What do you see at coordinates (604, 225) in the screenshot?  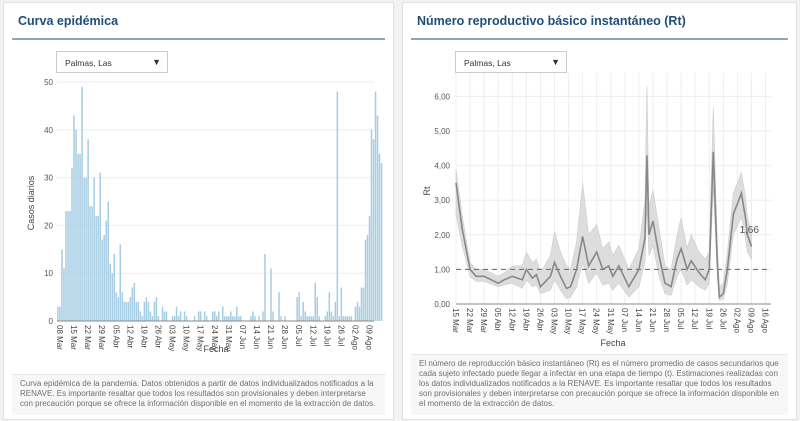 I see `rt-line` at bounding box center [604, 225].